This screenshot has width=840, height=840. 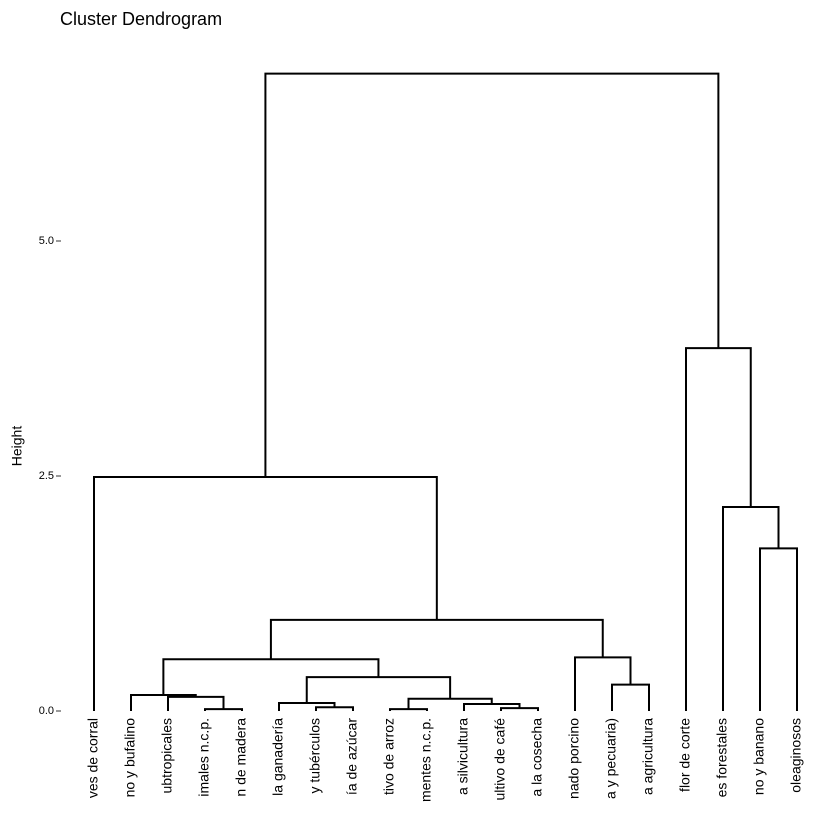 I want to click on leaf-label: flor de corte, so click(x=685, y=755).